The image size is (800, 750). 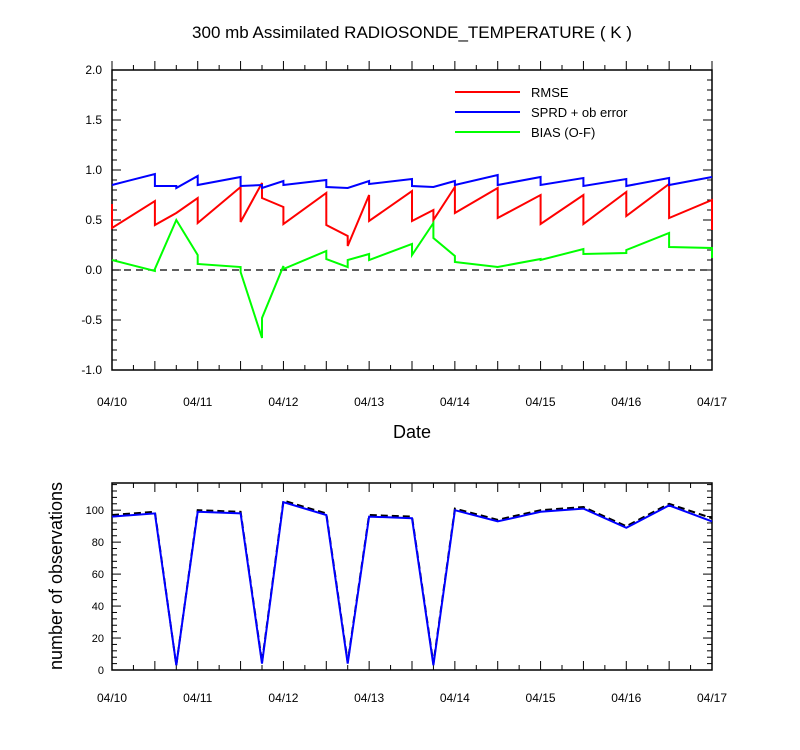 I want to click on y-tick-label: 0, so click(x=101, y=671).